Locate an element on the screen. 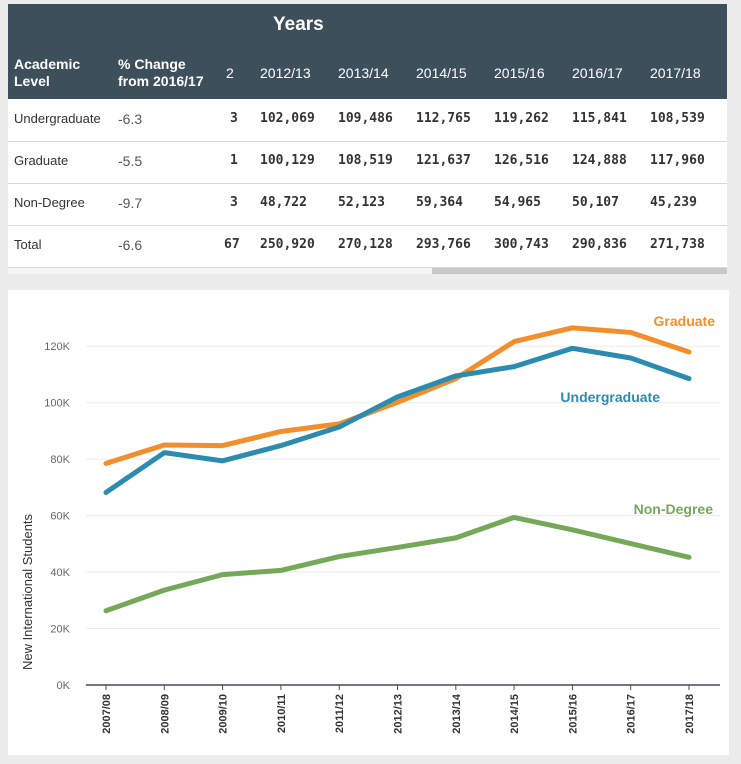 Image resolution: width=741 pixels, height=764 pixels. row-year-value: 300,743 is located at coordinates (521, 244).